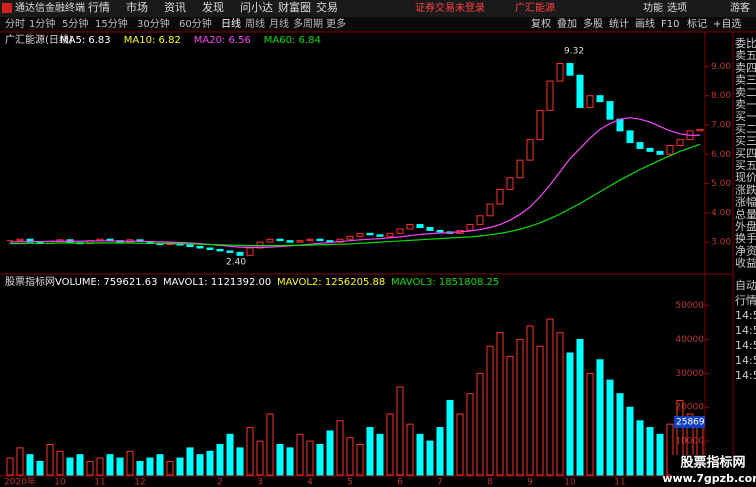 The width and height of the screenshot is (756, 487). I want to click on period-tab: 5分钟, so click(75, 23).